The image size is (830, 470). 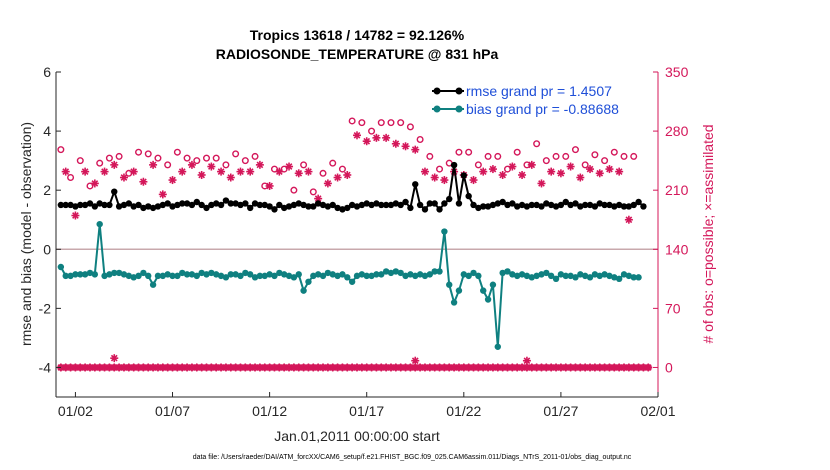 I want to click on y-left-tick-label: 2, so click(x=47, y=190).